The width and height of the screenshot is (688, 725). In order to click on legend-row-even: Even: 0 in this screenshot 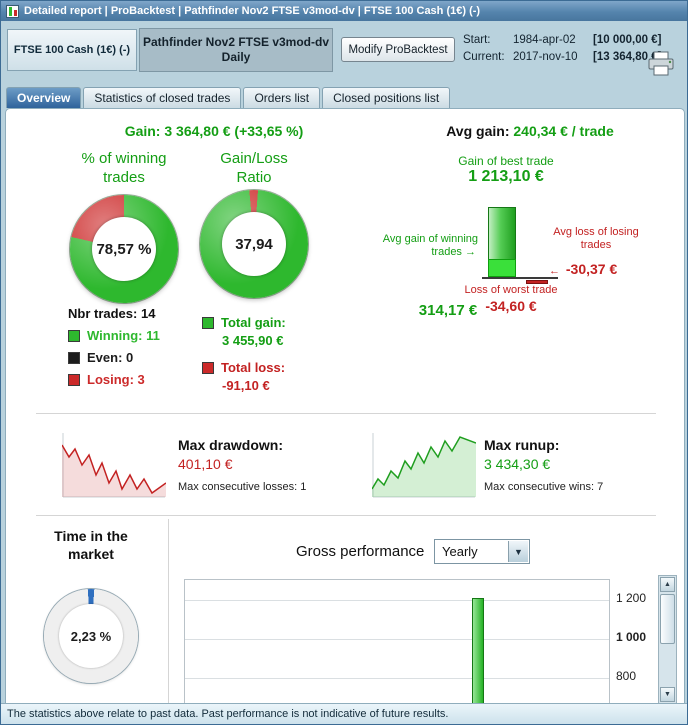, I will do `click(114, 357)`.